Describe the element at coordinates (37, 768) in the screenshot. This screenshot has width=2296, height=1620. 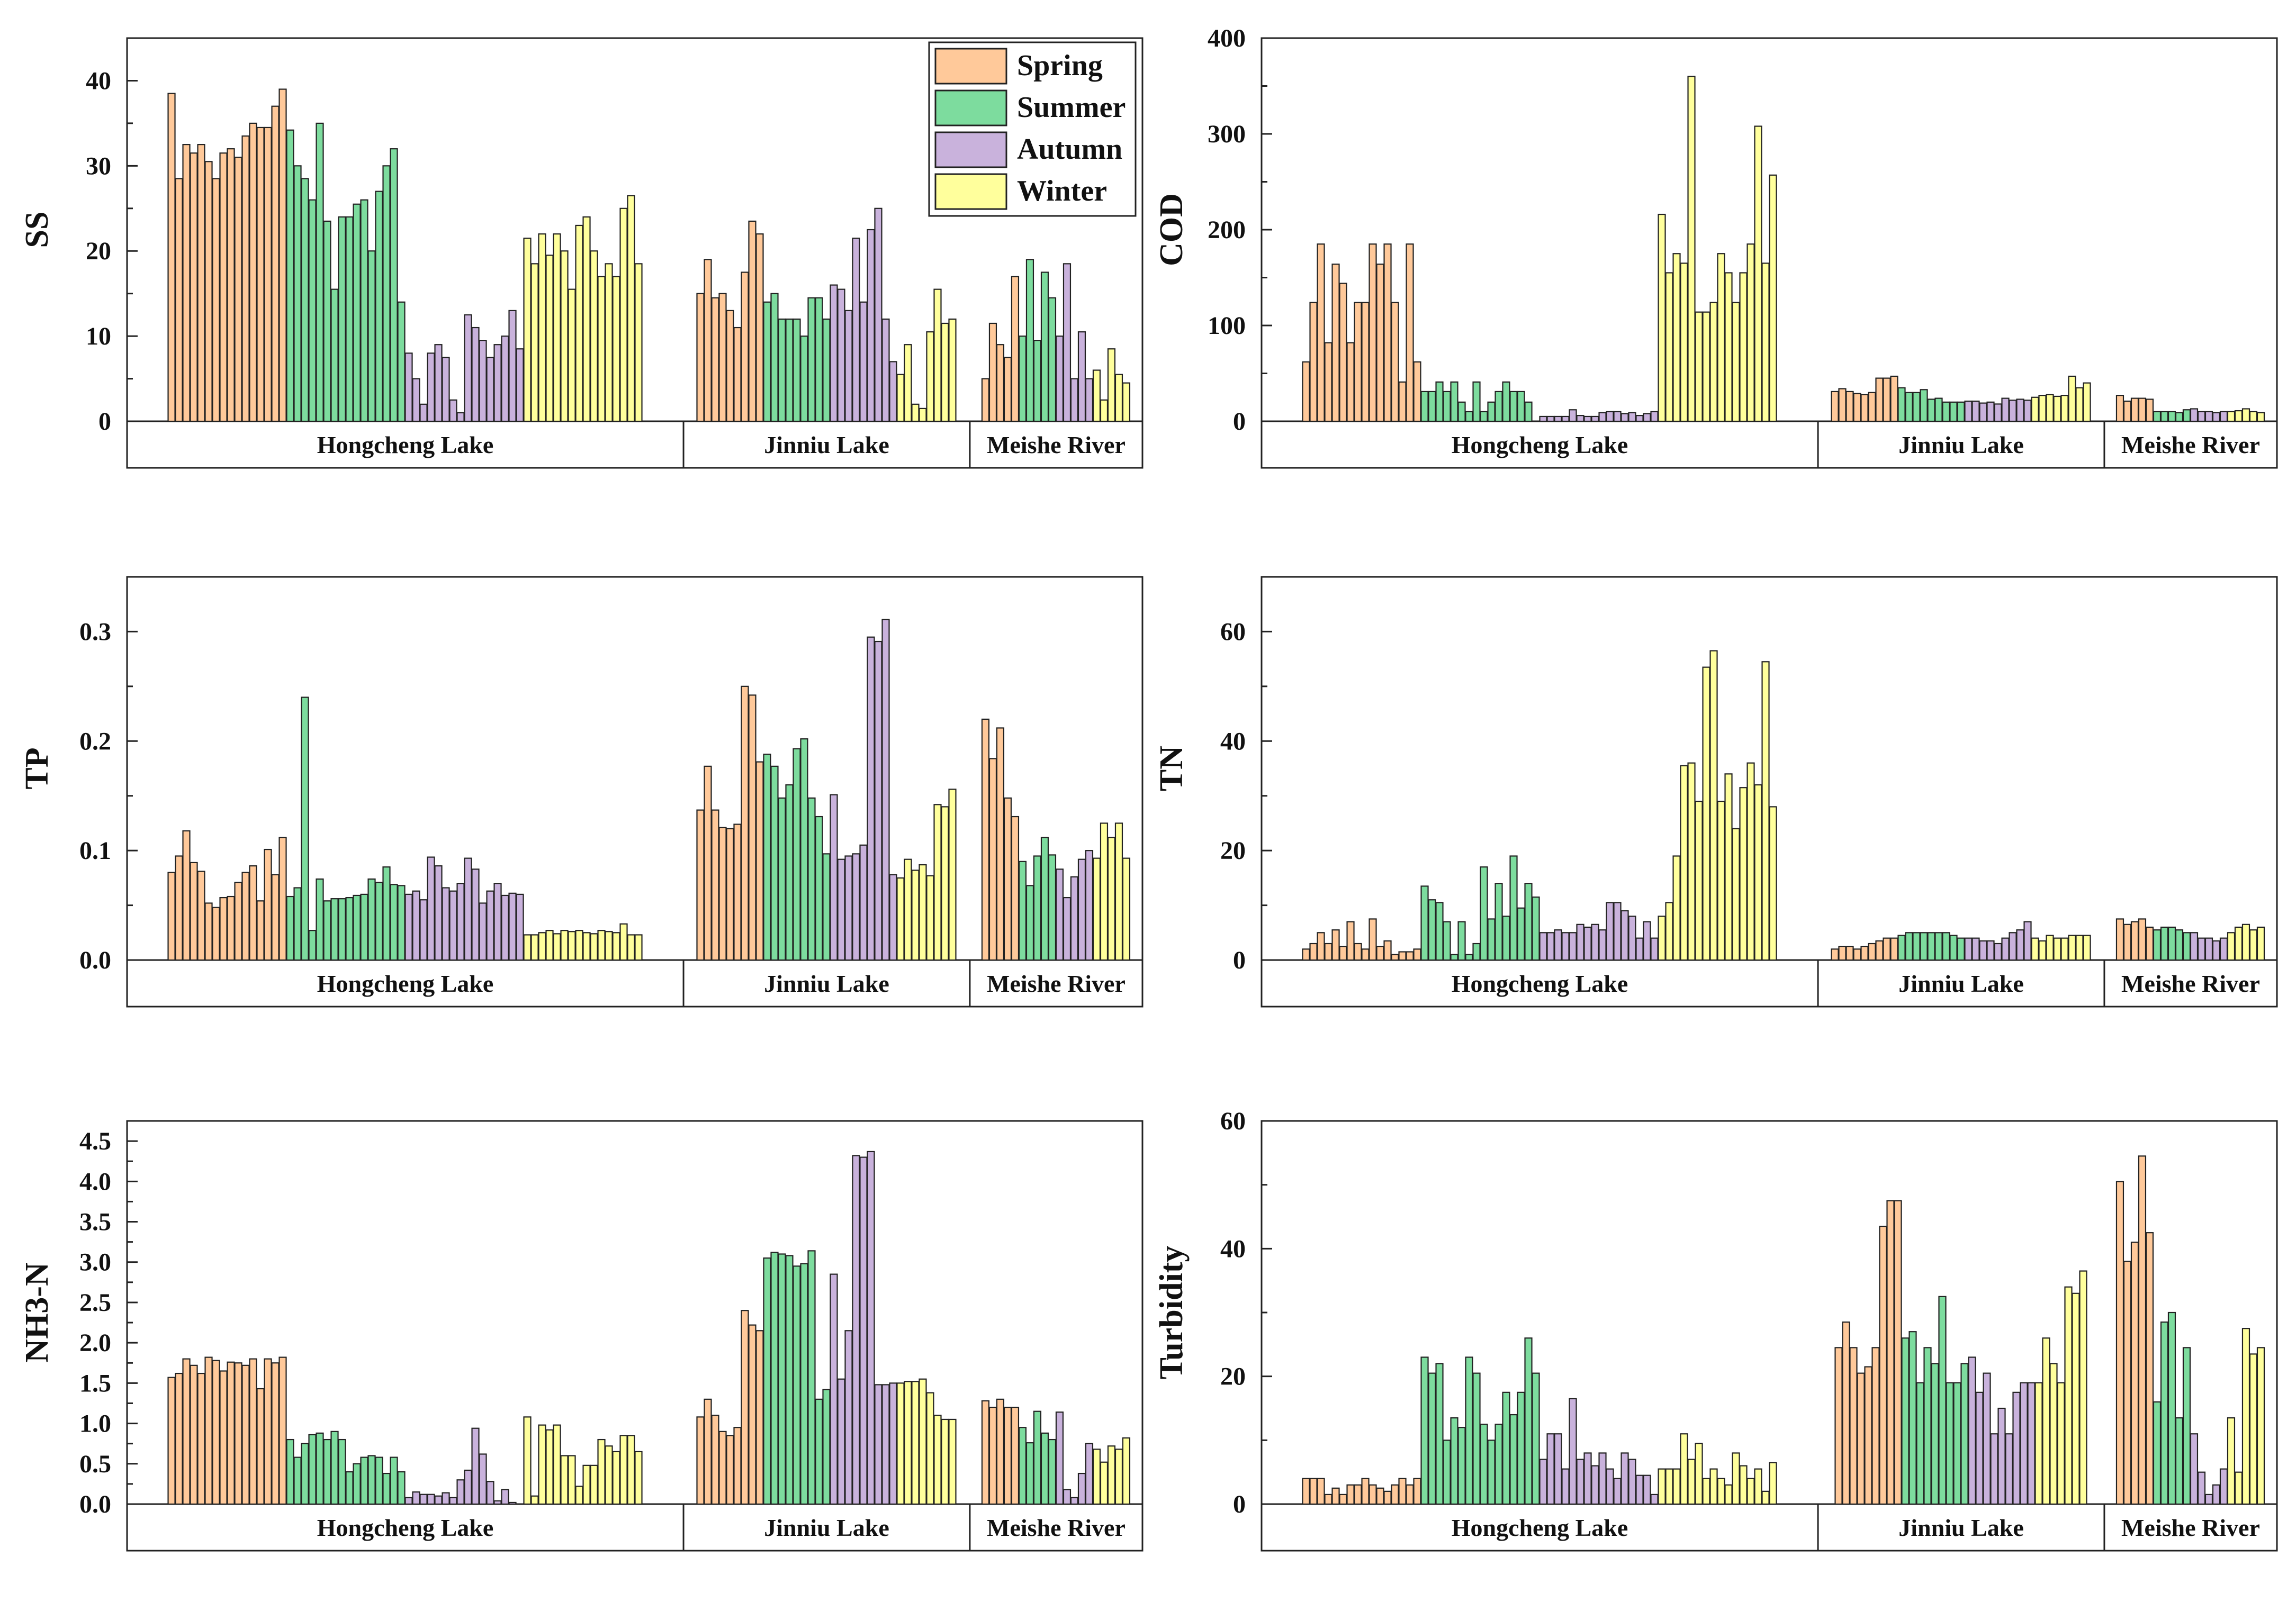
I see `y-axis-label: TP` at that location.